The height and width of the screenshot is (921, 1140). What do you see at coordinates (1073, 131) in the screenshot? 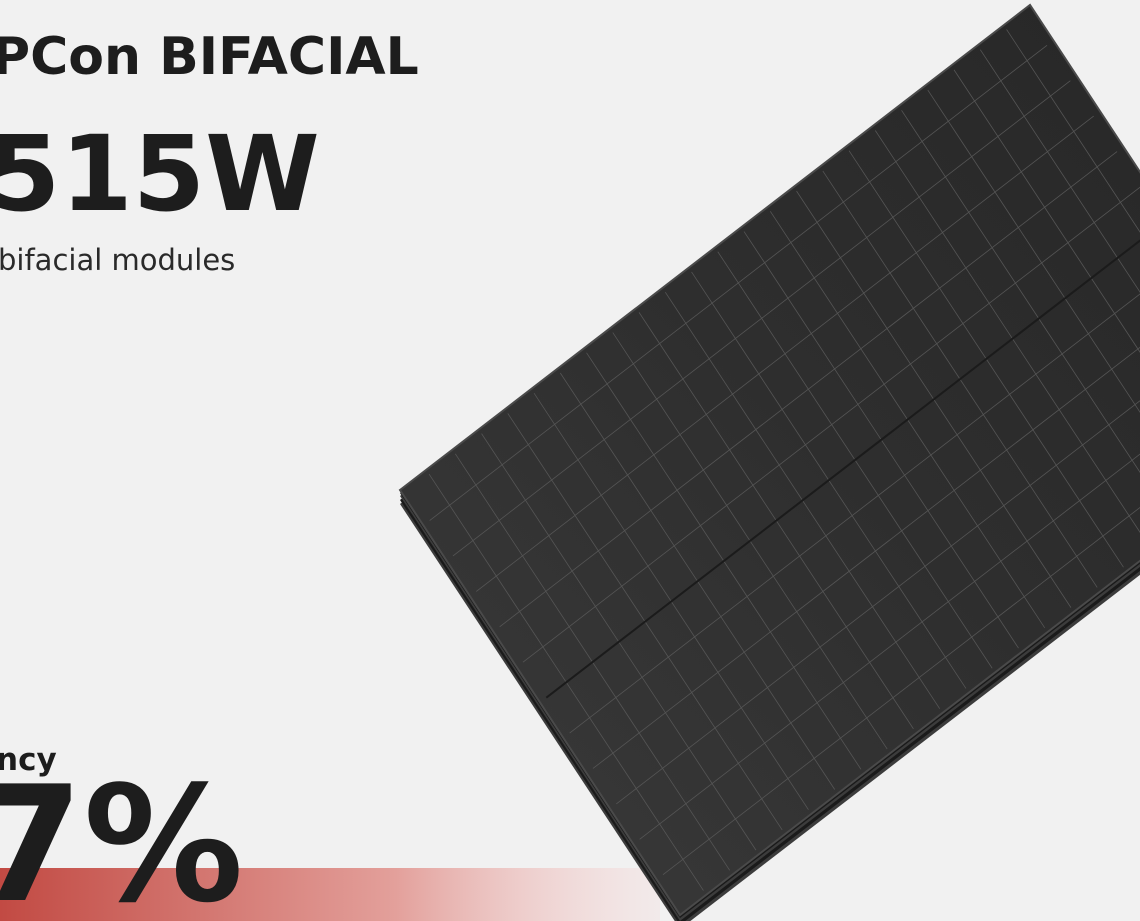
I see `cell-line` at bounding box center [1073, 131].